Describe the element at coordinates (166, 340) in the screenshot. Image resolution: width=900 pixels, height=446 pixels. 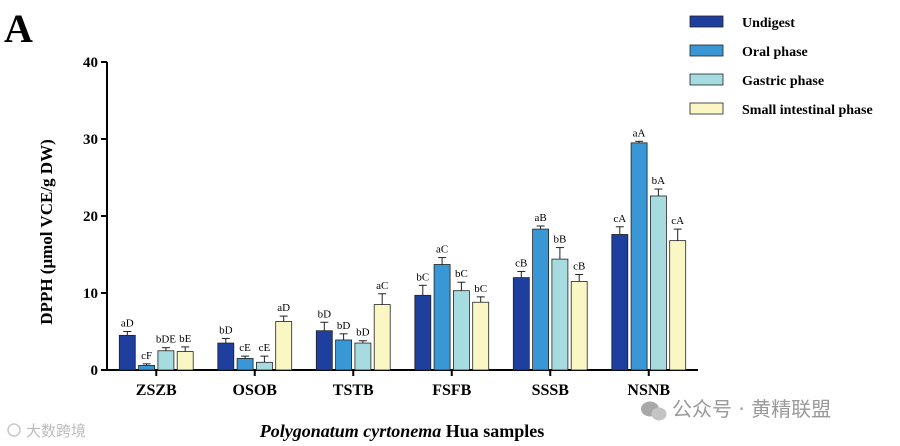
I see `significance-label: bDE` at that location.